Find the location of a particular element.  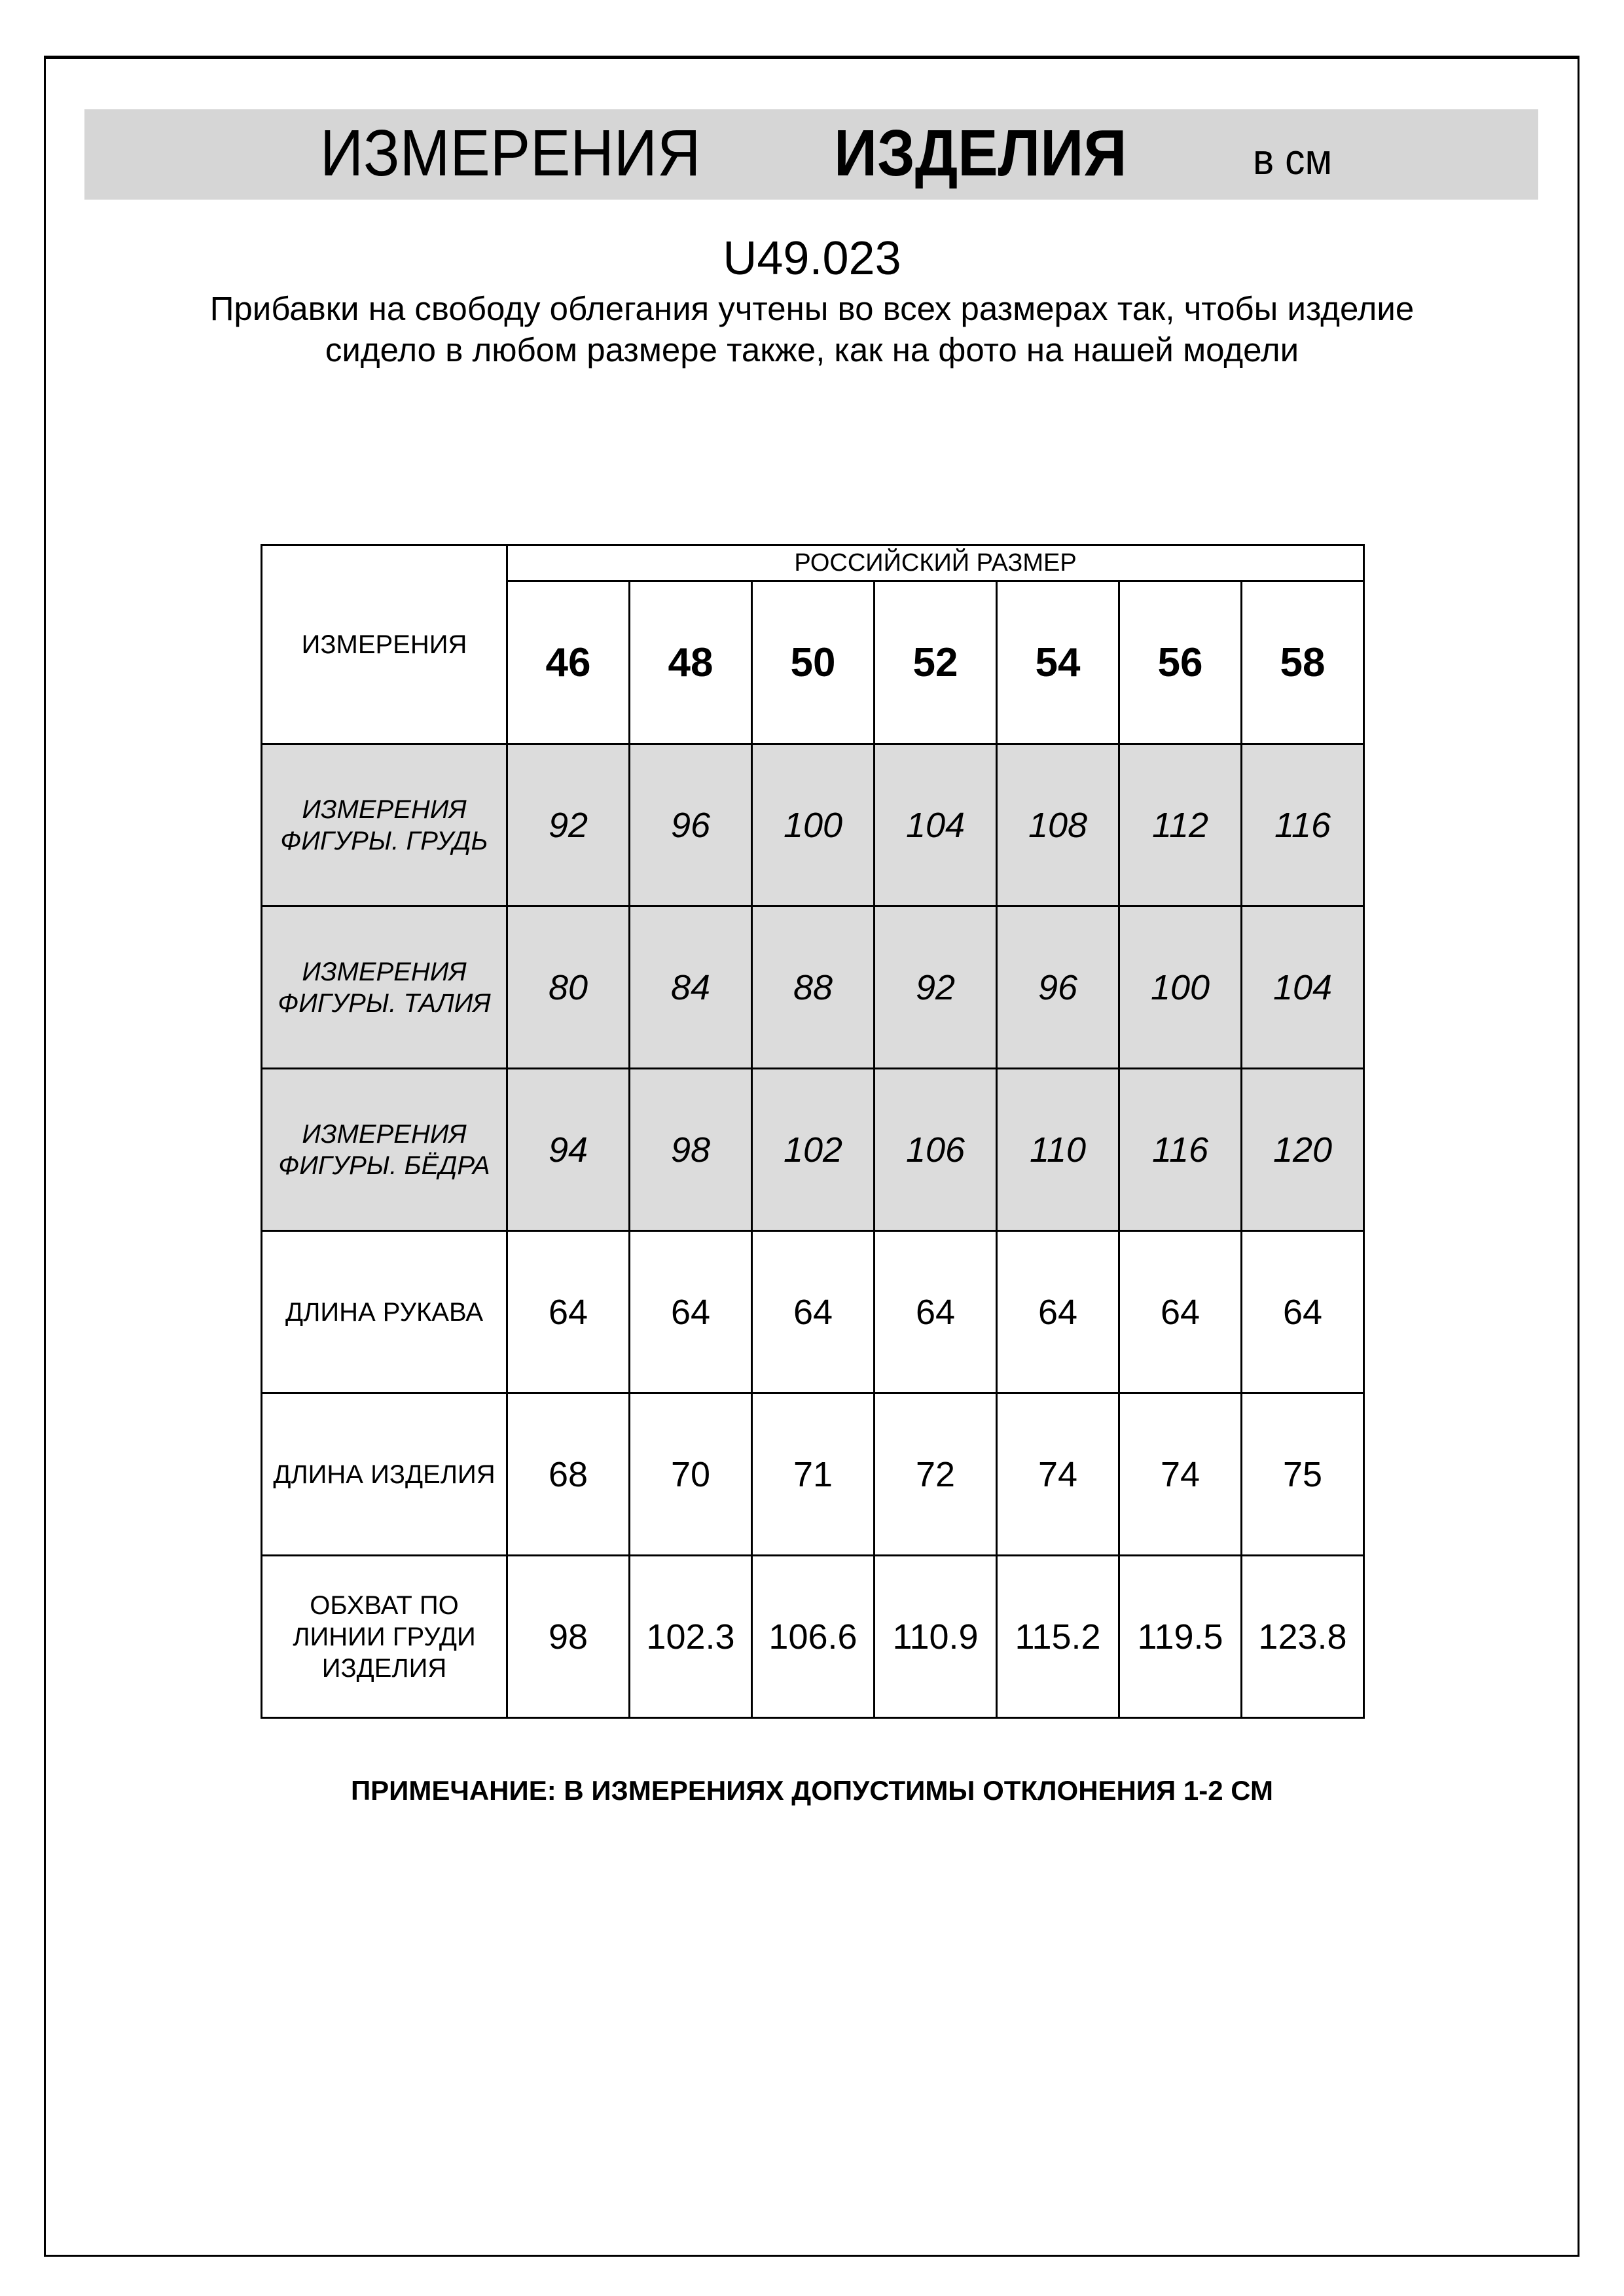

table-row: ИЗМЕРЕНИЯ ФИГУРЫ. ТАЛИЯ 80 84 88 92 96 100 104 is located at coordinates (813, 987).